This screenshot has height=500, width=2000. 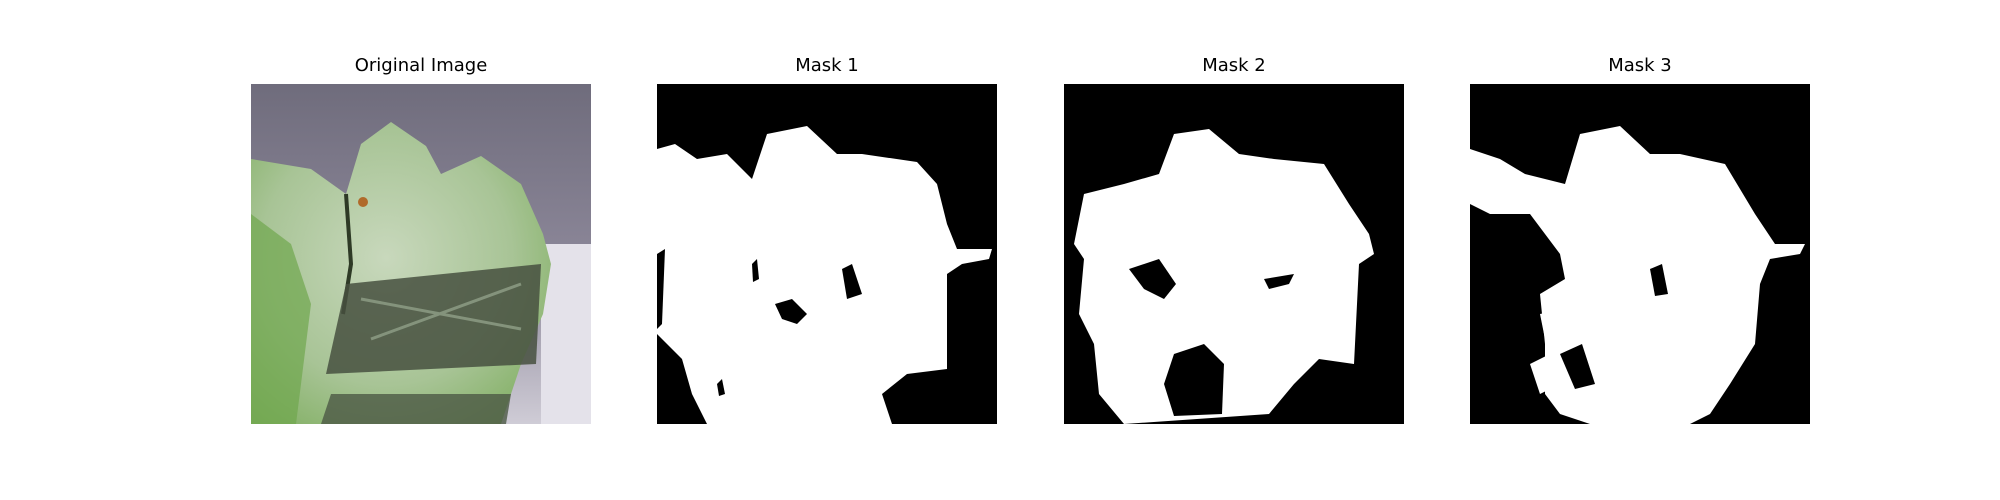 What do you see at coordinates (1234, 65) in the screenshot?
I see `panel-title: Mask 2` at bounding box center [1234, 65].